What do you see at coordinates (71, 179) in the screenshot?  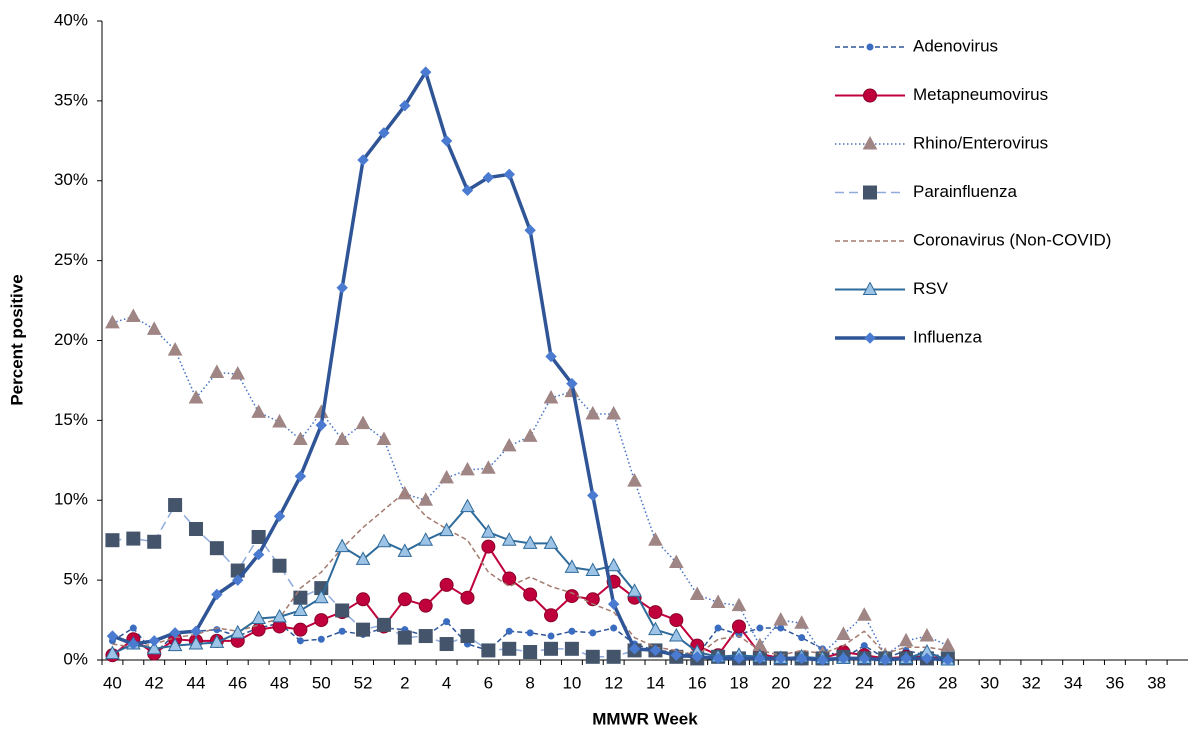 I see `y-tick-label: 30%` at bounding box center [71, 179].